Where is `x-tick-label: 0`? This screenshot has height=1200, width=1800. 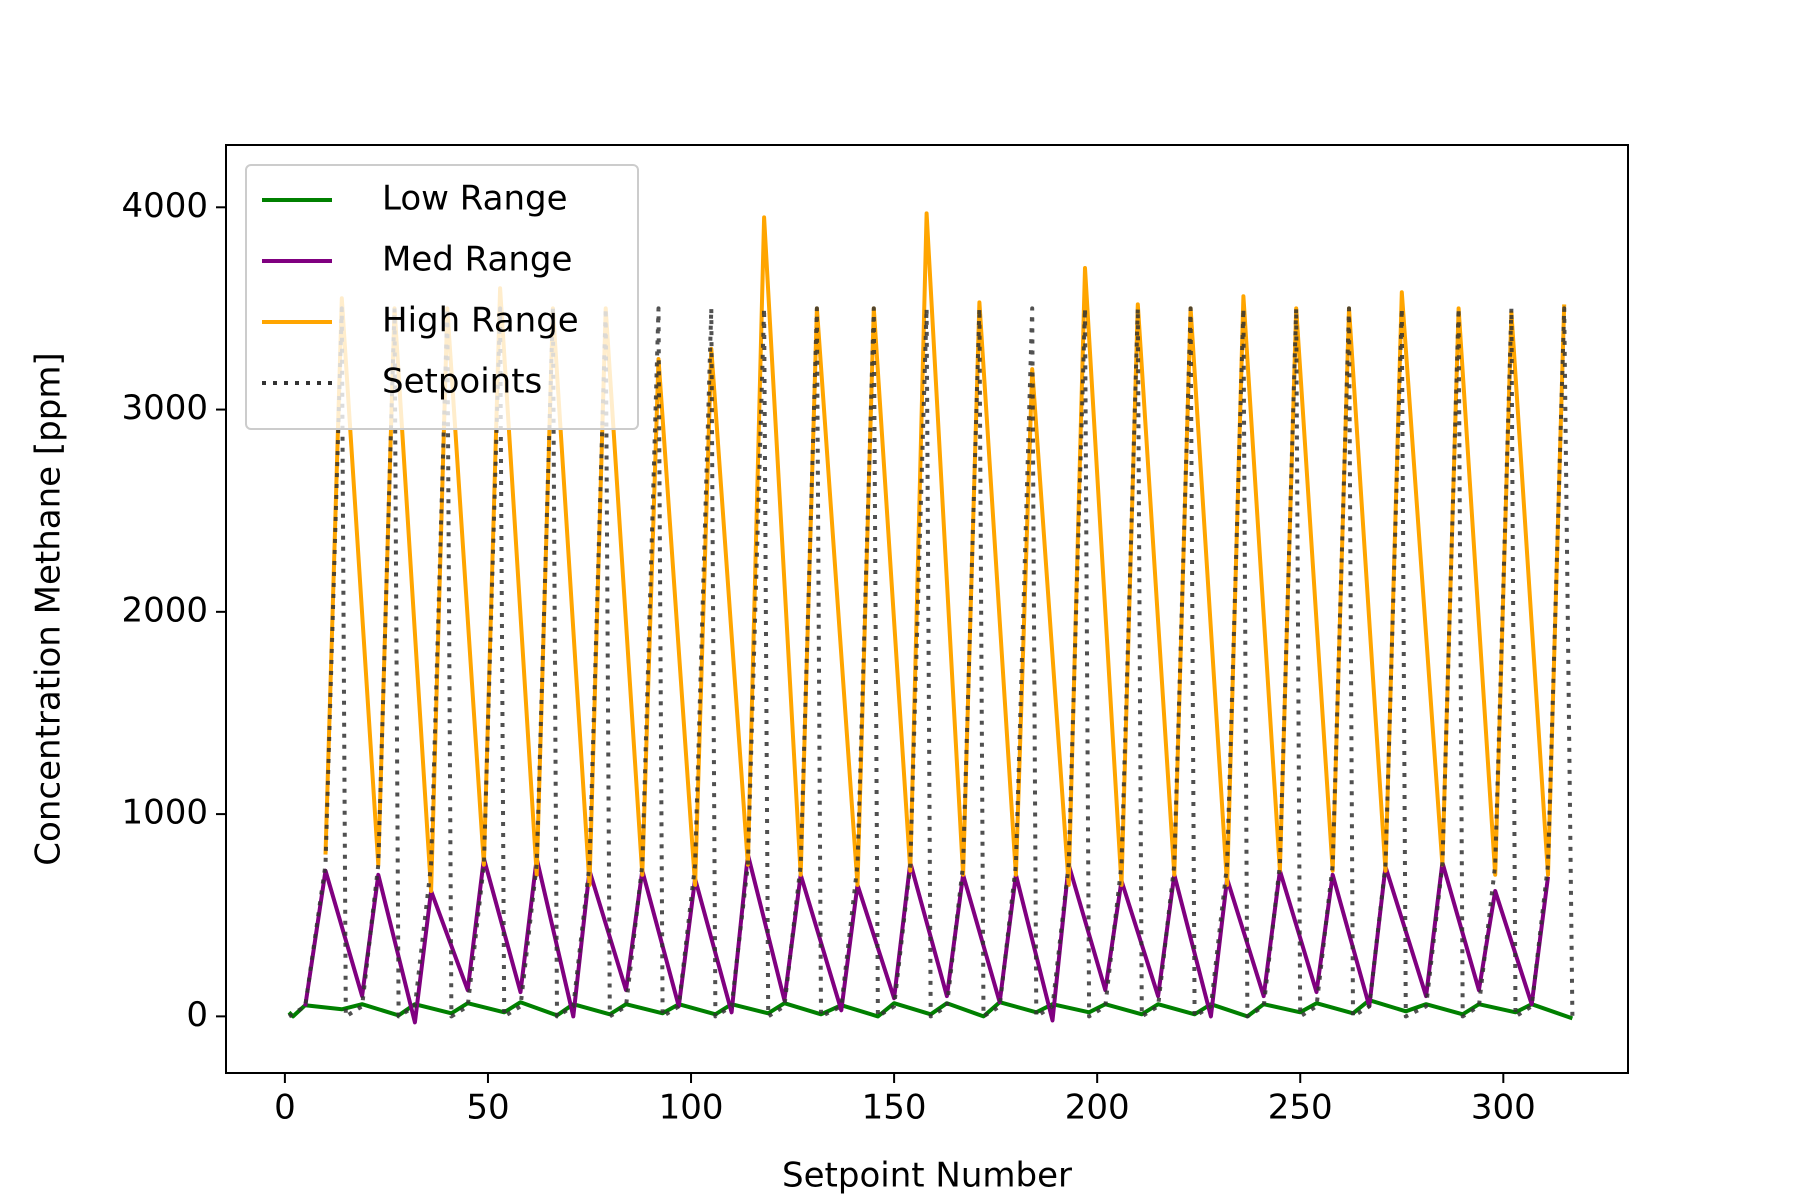
x-tick-label: 0 is located at coordinates (285, 1108).